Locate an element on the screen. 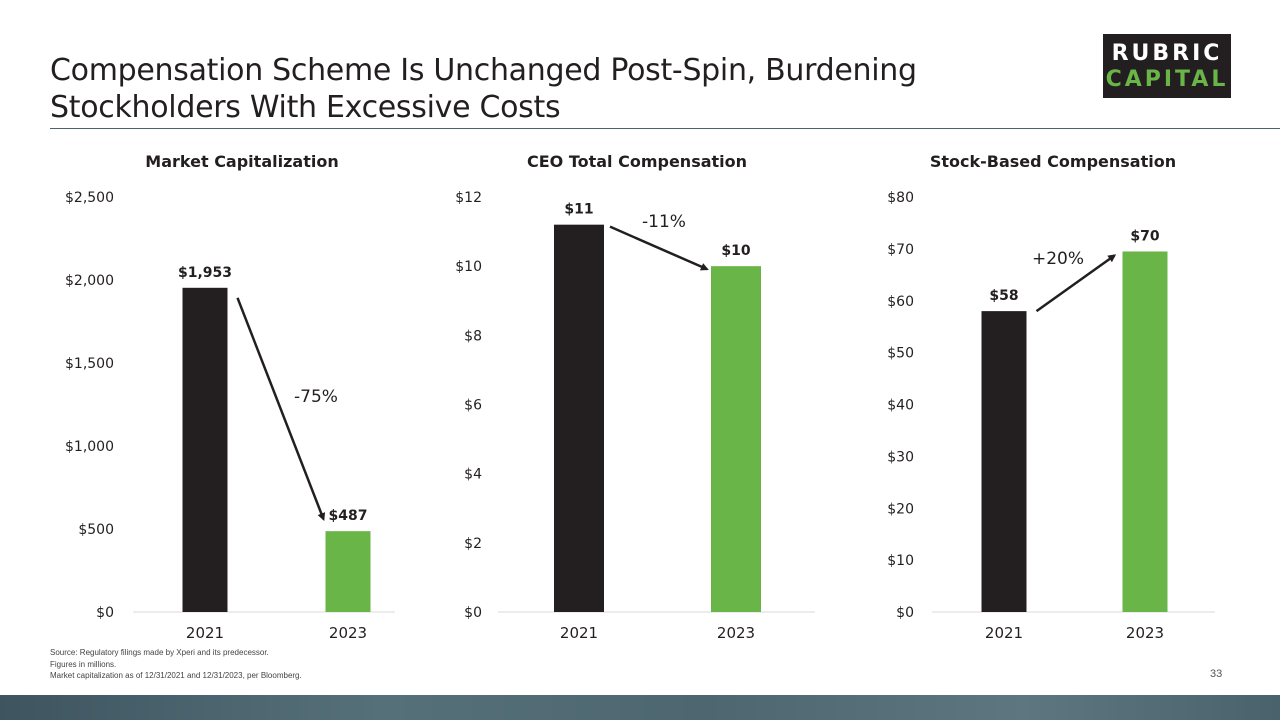 This screenshot has height=720, width=1280. market-capitalization-data-label-2023: $487 is located at coordinates (348, 516).